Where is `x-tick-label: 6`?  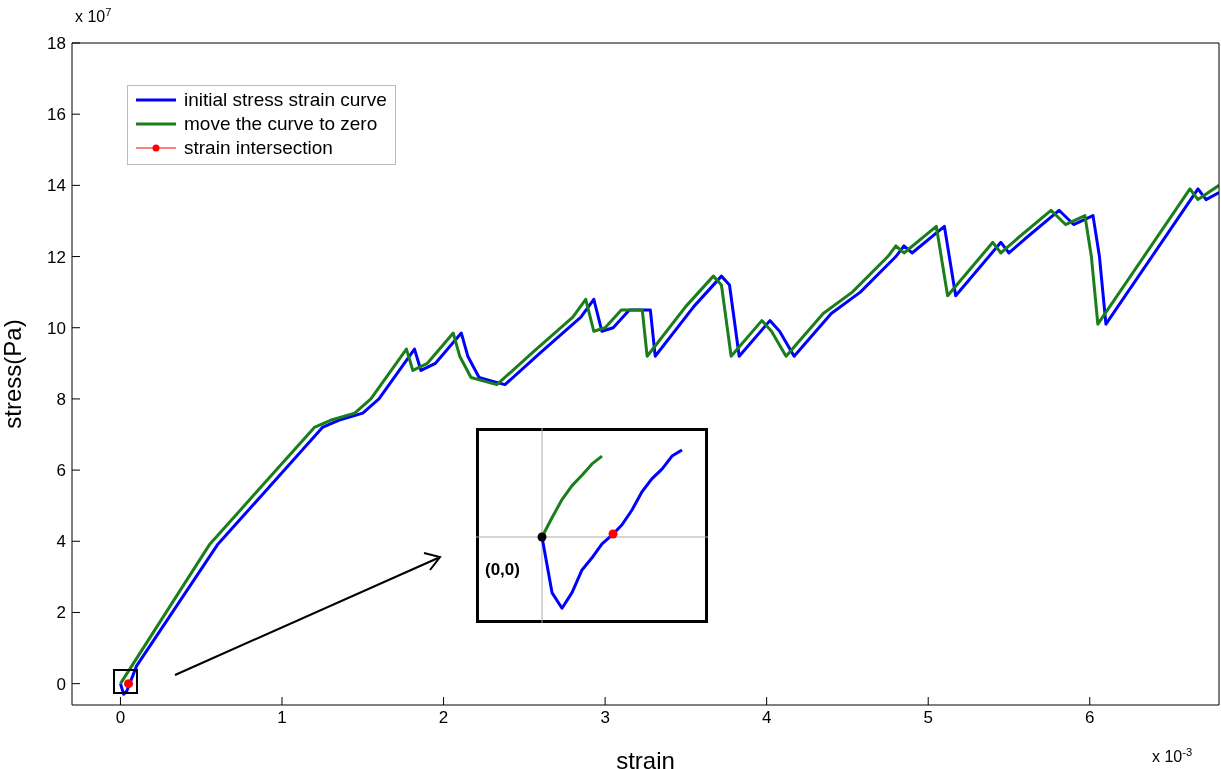
x-tick-label: 6 is located at coordinates (1090, 718).